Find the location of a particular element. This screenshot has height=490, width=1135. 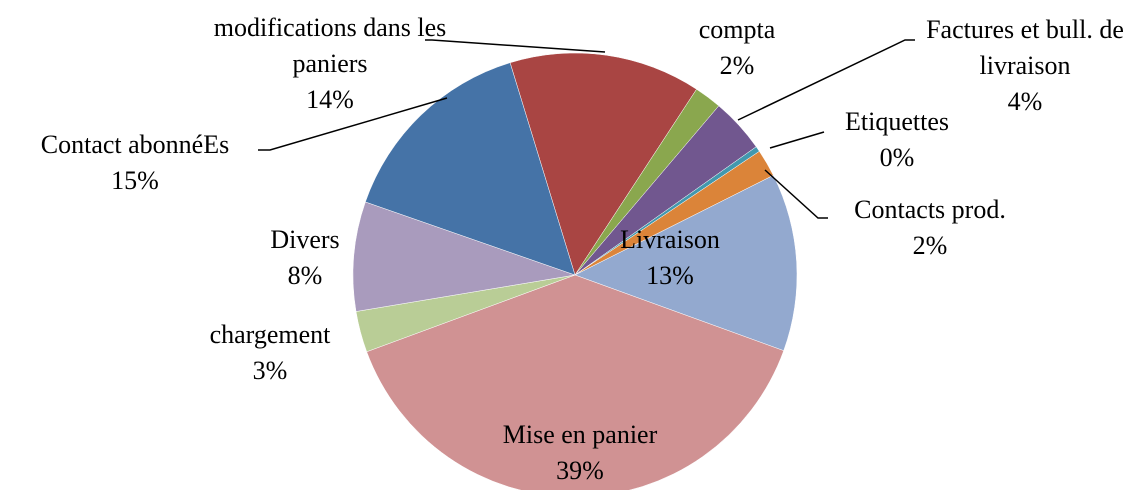

slice-label: Etiquettes 0% is located at coordinates (897, 140).